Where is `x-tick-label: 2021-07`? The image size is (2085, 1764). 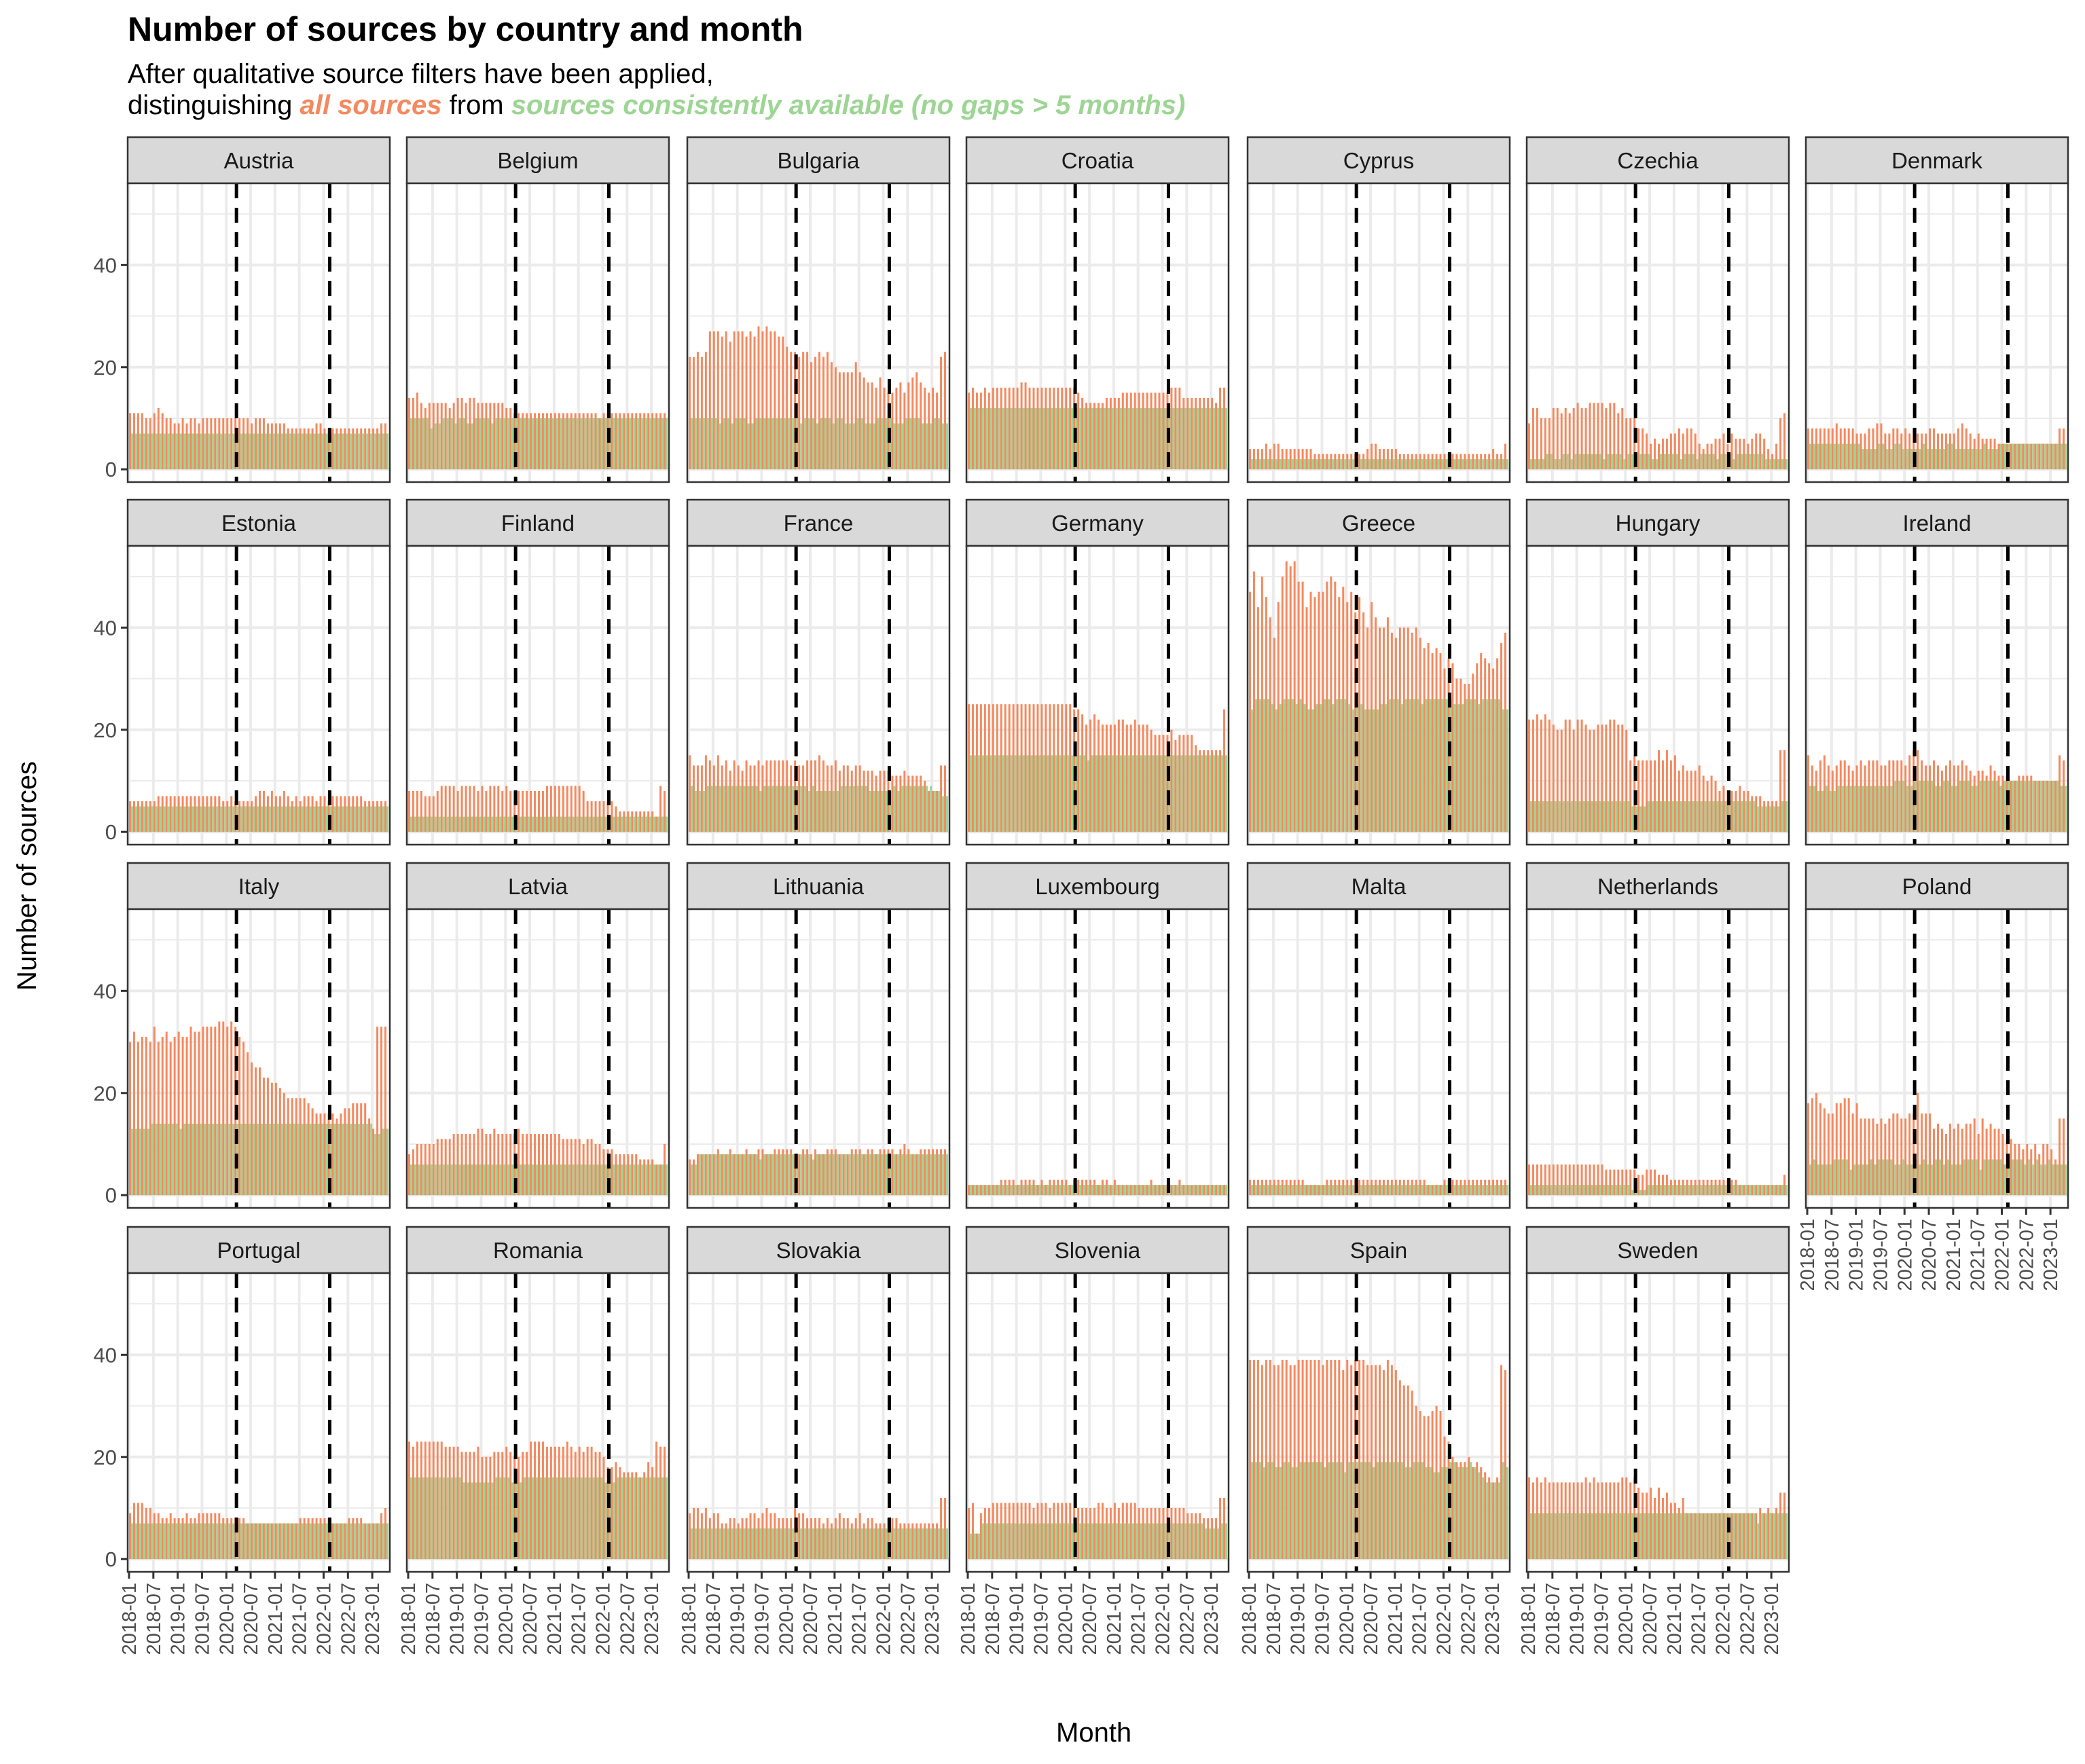
x-tick-label: 2021-07 is located at coordinates (1699, 1619).